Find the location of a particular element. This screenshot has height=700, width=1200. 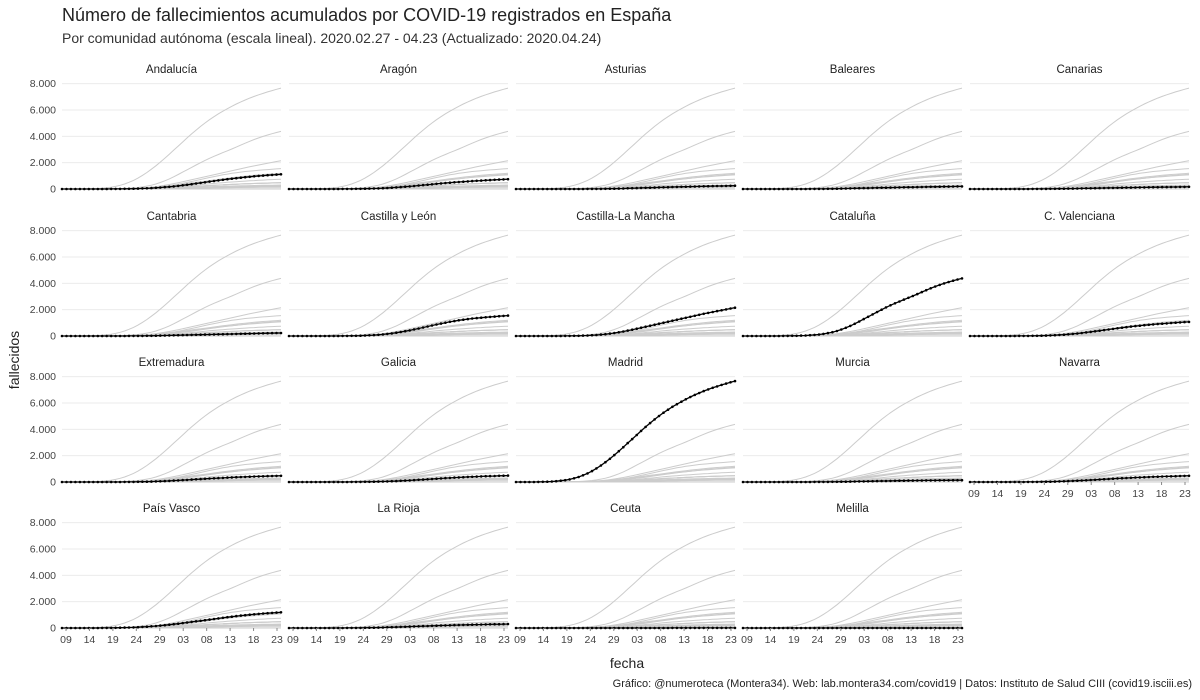

y-tick-label: 2.000 is located at coordinates (43, 310).